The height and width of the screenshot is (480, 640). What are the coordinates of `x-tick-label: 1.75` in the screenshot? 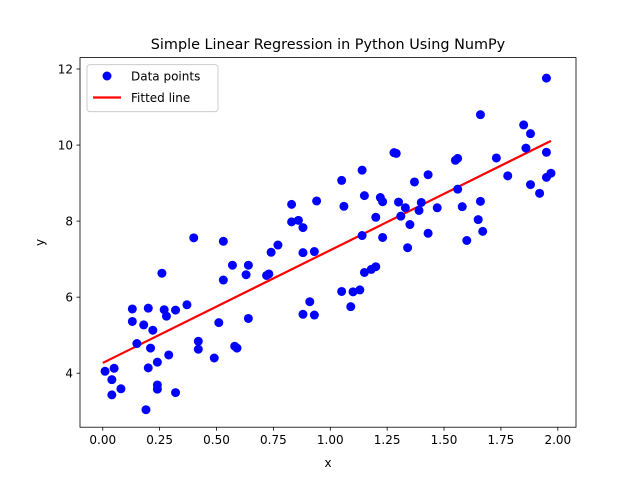 It's located at (501, 440).